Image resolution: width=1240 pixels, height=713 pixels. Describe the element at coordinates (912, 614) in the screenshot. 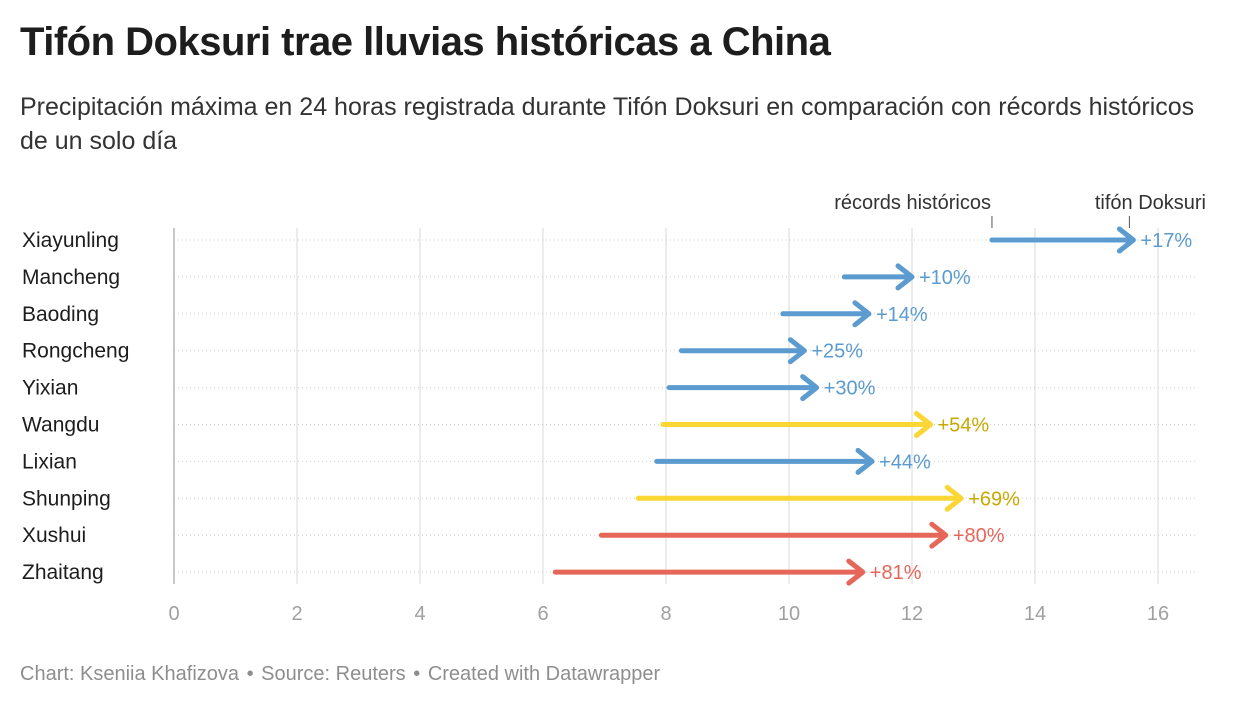

I see `x-tick-label: 12` at that location.